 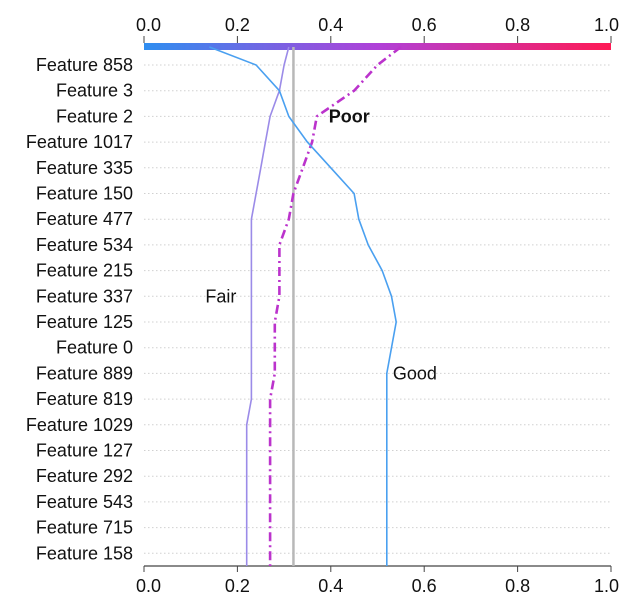 I want to click on feature-label: Feature 1017, so click(x=79, y=142).